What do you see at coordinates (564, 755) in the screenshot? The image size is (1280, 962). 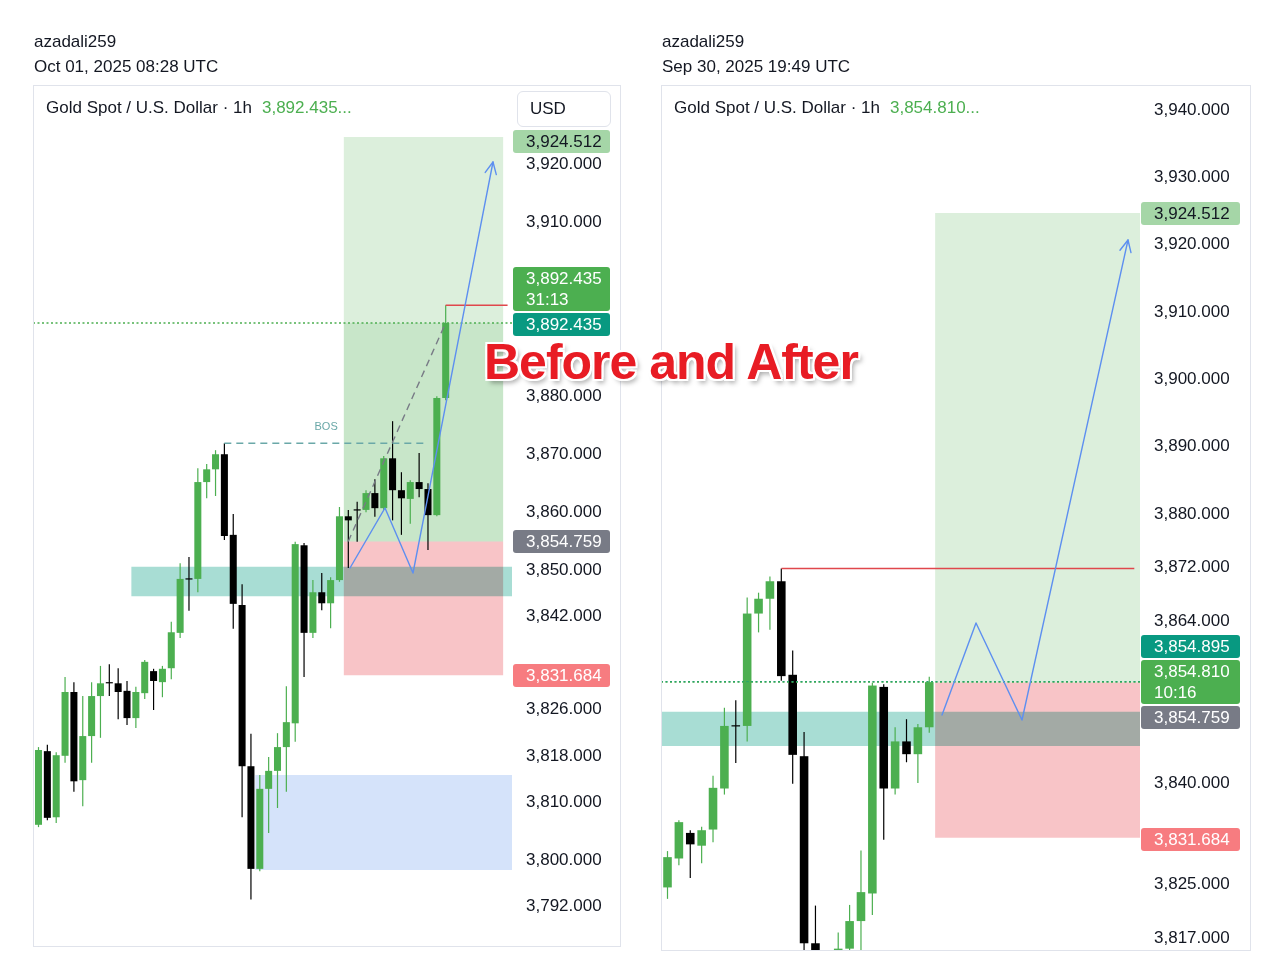 I see `y-tick-label: 3,818.000` at bounding box center [564, 755].